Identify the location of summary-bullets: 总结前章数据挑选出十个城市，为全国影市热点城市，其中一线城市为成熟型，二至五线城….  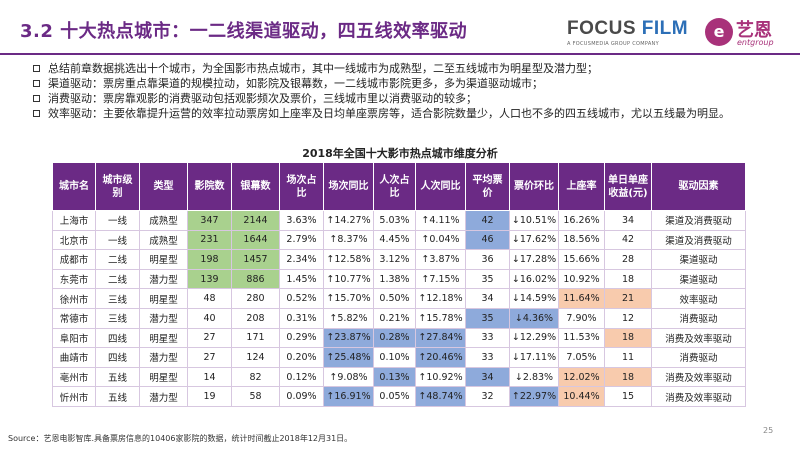
(403, 91).